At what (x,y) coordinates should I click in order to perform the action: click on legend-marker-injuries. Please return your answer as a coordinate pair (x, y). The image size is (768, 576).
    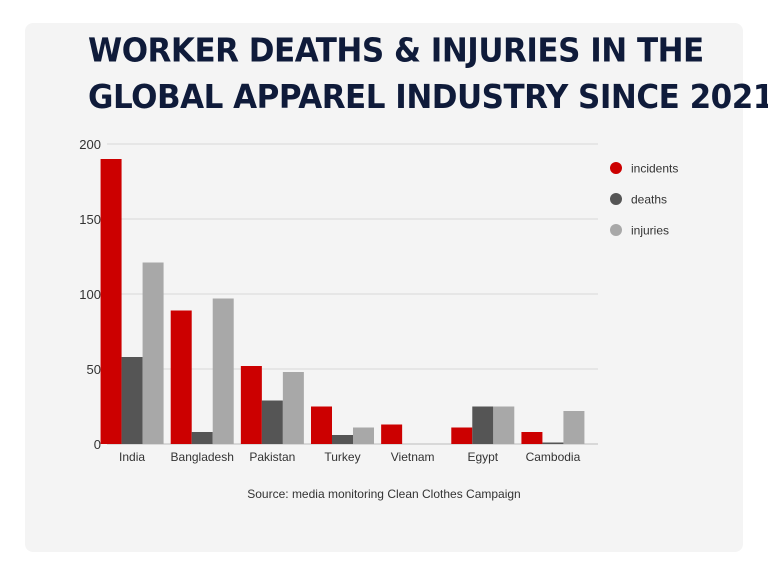
    Looking at the image, I should click on (616, 230).